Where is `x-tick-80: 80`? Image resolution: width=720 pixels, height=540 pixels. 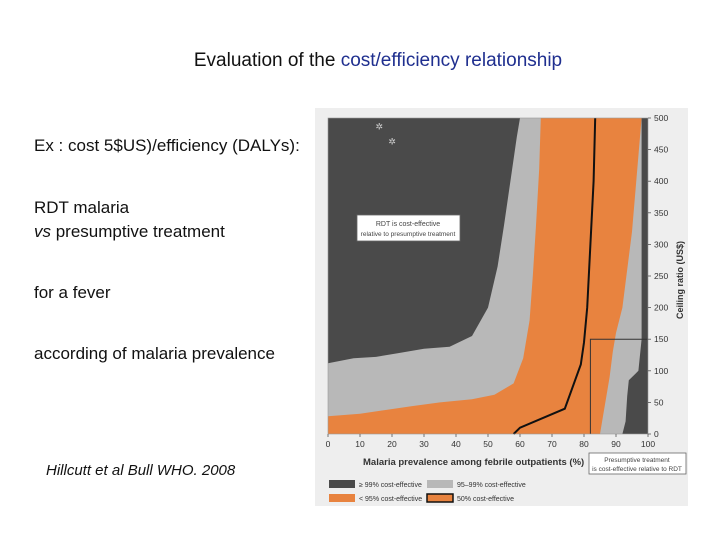
x-tick-80: 80 is located at coordinates (584, 444).